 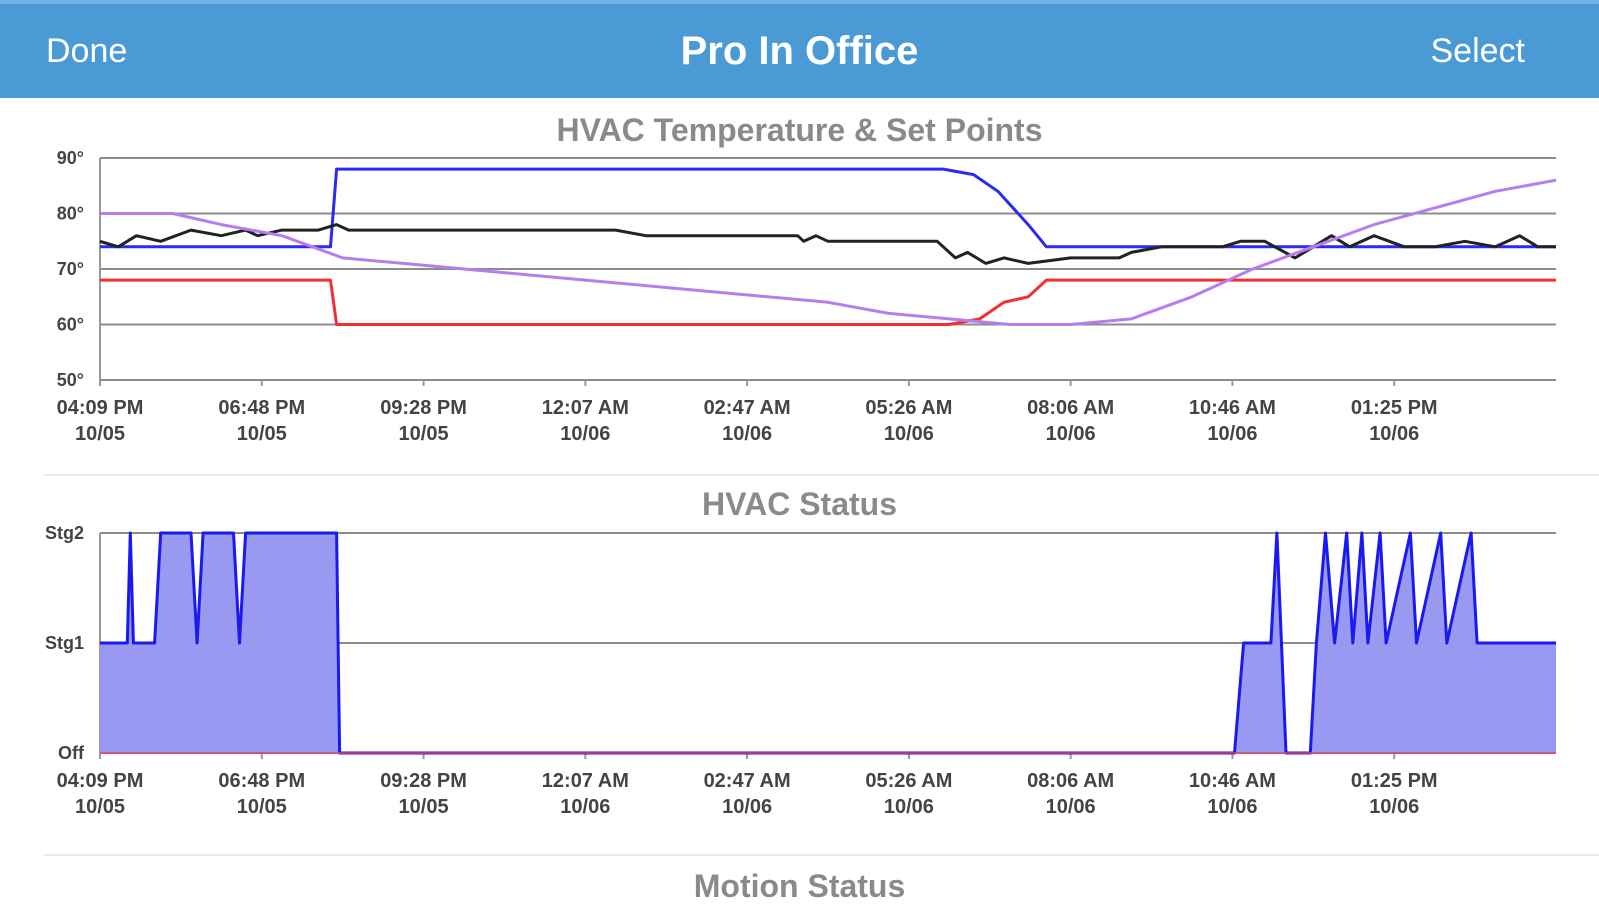 I want to click on y-tick-label: Stg2, so click(x=64, y=534).